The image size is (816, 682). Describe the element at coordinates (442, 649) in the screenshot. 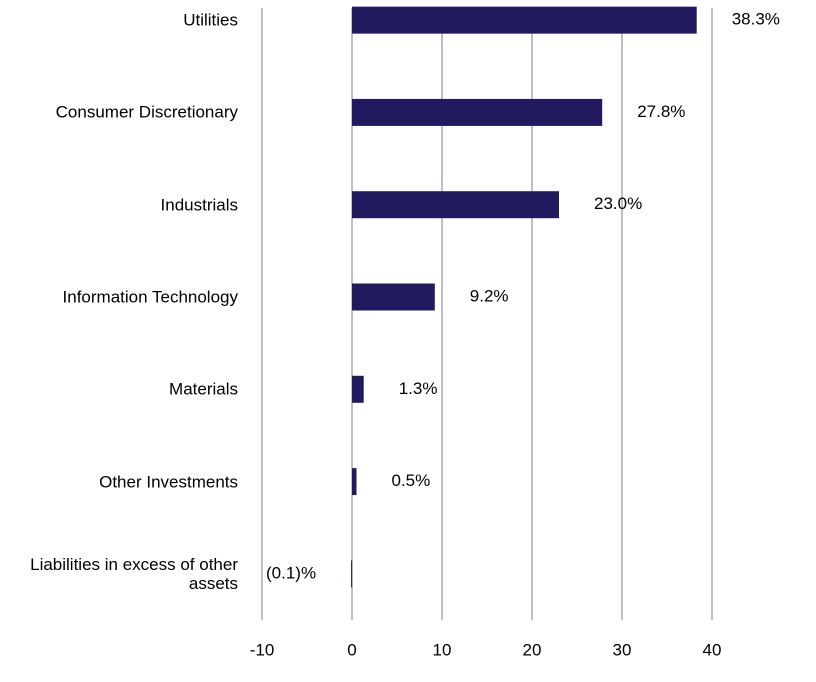

I see `x-tick-label: 10` at that location.